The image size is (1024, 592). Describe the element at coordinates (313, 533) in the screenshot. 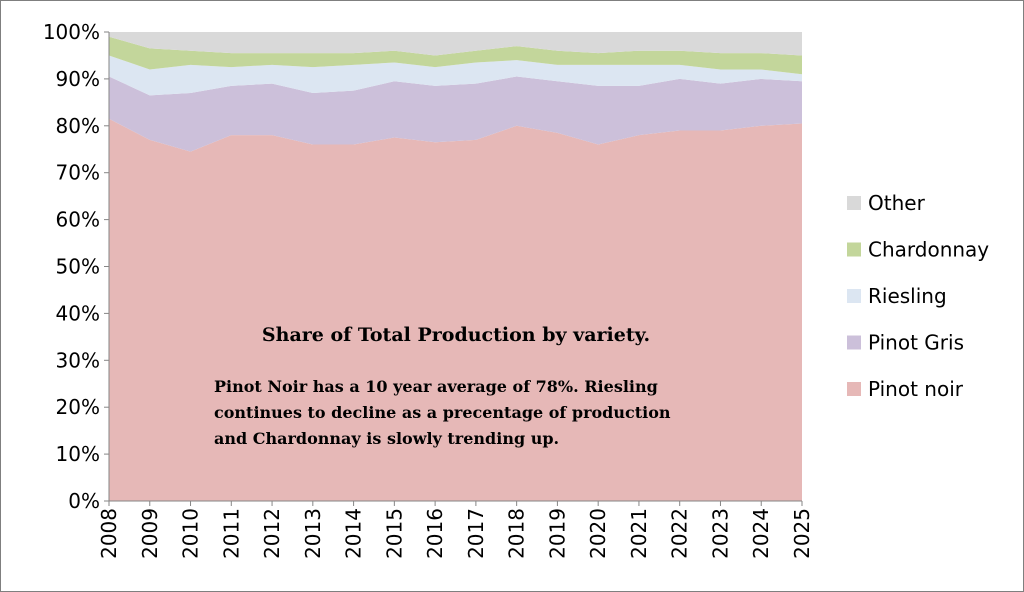

I see `x-tick-label: 2013` at that location.